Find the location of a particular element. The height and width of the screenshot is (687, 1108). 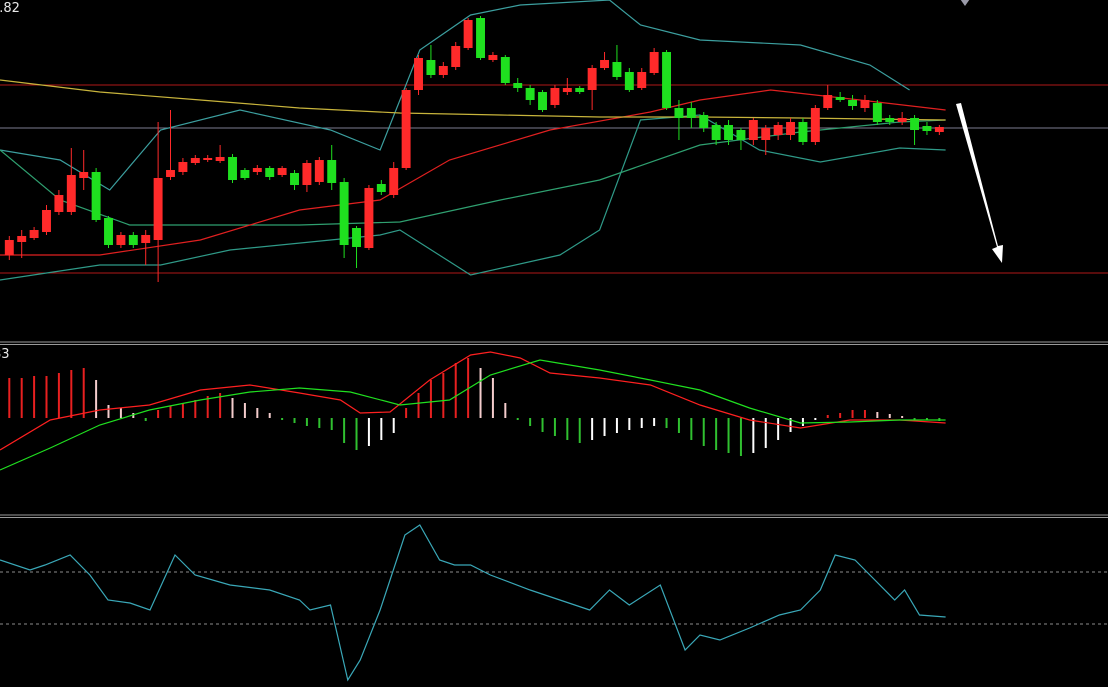

marker is located at coordinates (965, 3).